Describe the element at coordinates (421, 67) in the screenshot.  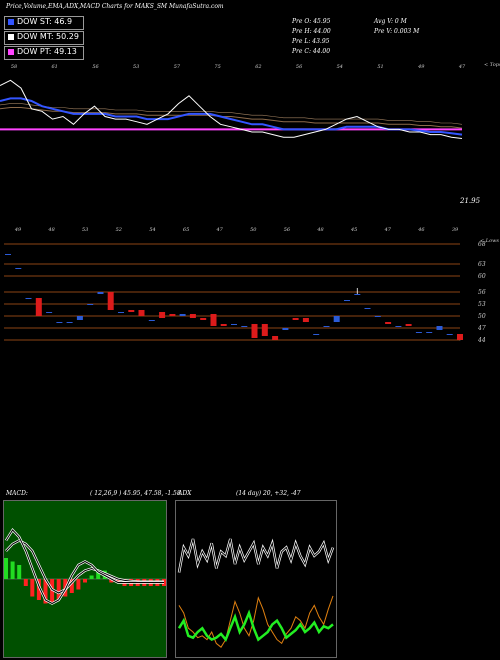
I see `ema-top-label: 49` at that location.